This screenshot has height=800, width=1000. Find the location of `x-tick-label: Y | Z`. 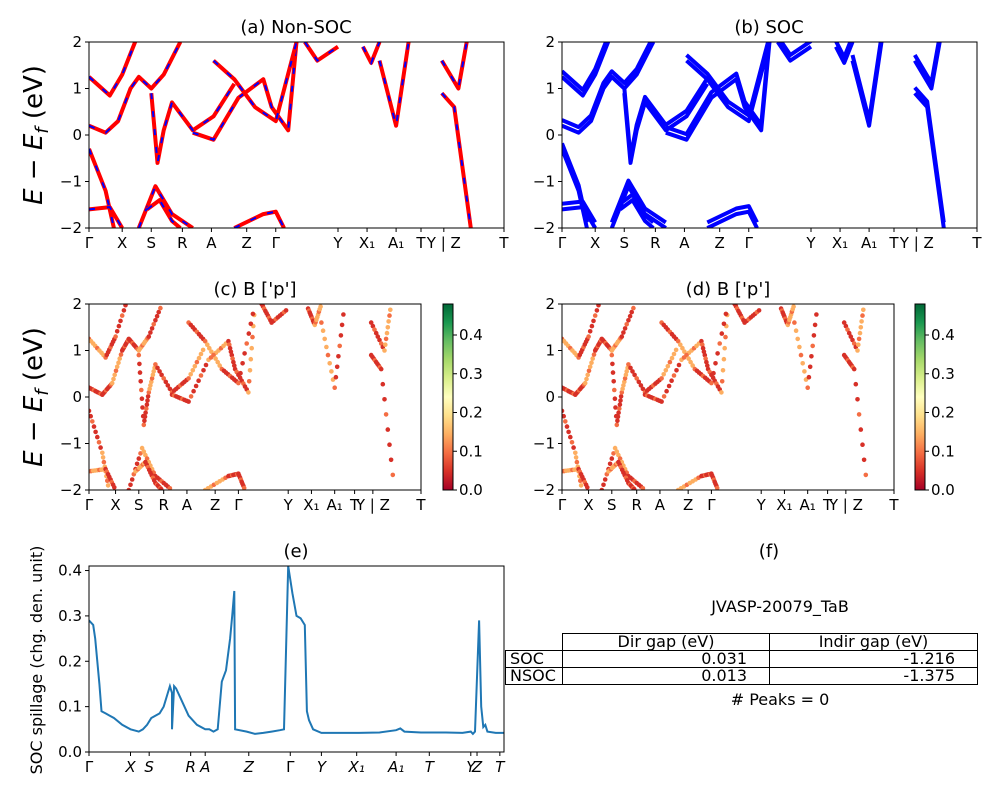

x-tick-label: Y | Z is located at coordinates (372, 505).